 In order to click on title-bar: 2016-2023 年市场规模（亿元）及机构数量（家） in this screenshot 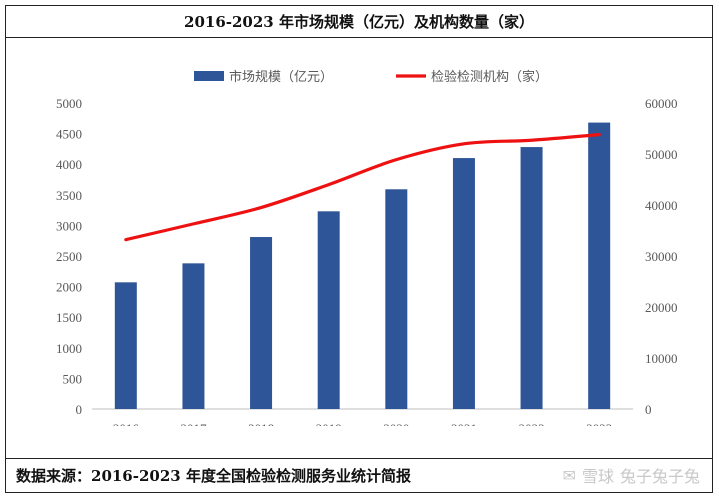, I will do `click(359, 22)`.